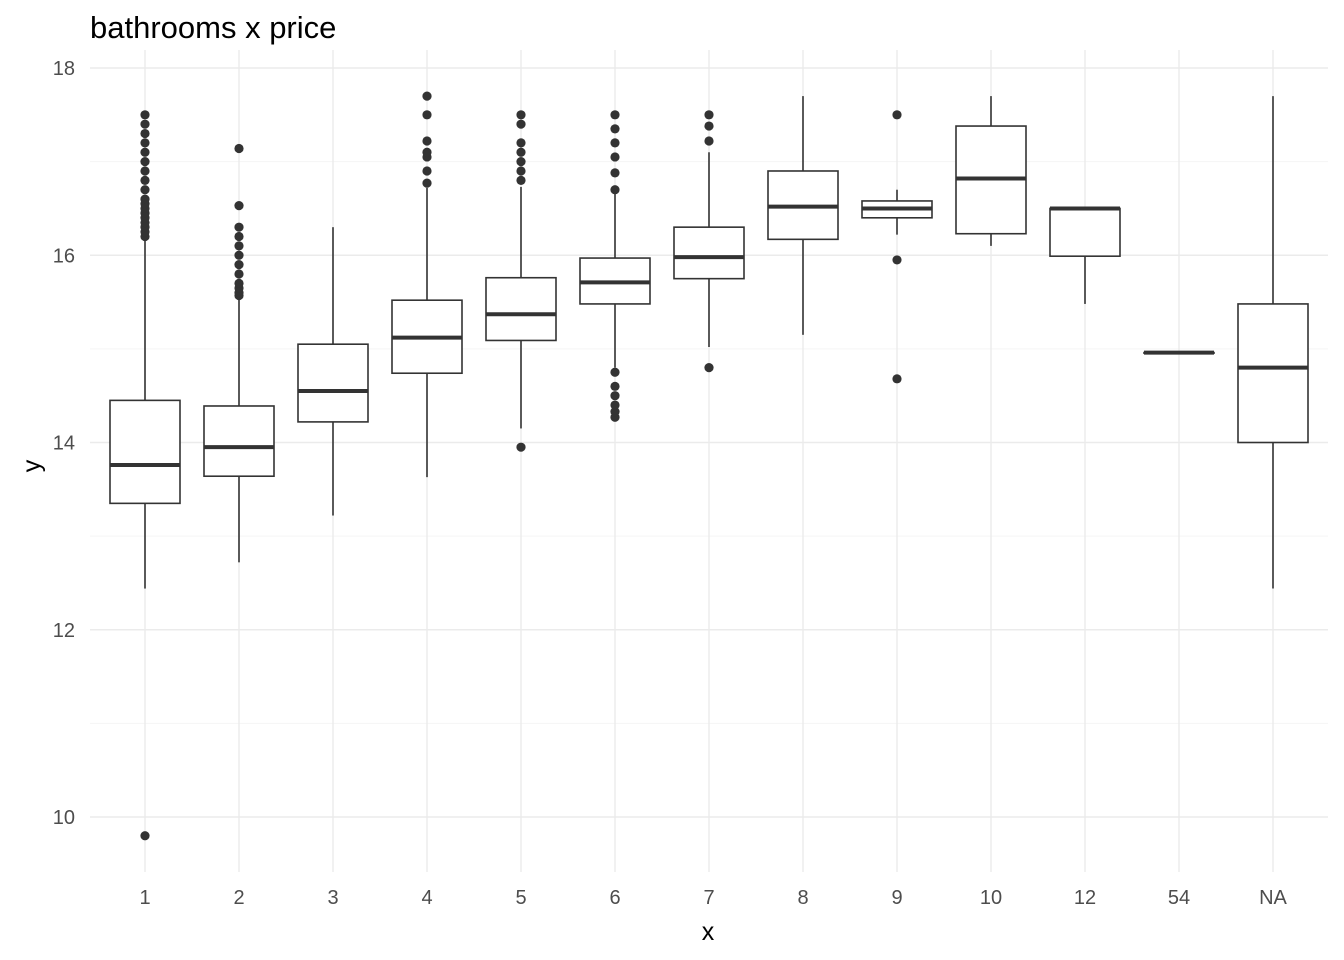 The height and width of the screenshot is (960, 1344). I want to click on x-tick-label: 9, so click(896, 898).